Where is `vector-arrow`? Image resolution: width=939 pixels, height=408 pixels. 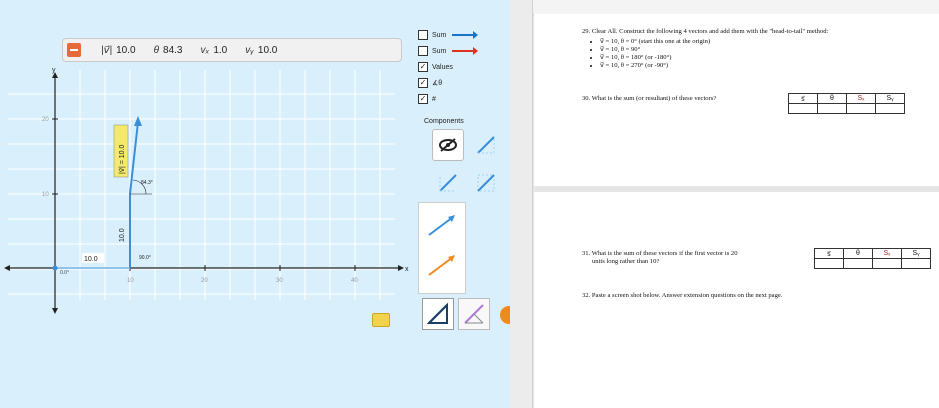 vector-arrow is located at coordinates (134, 158).